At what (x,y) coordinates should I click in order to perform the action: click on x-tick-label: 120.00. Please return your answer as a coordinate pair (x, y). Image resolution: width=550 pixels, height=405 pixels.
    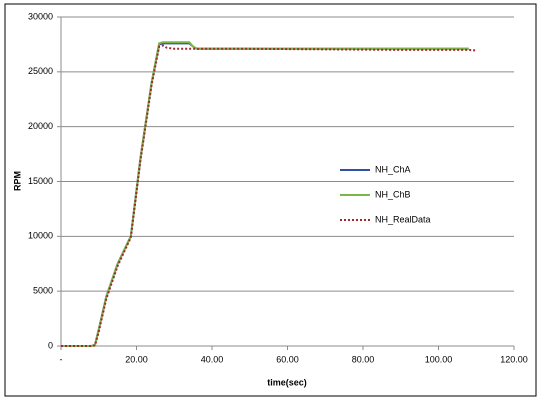
    Looking at the image, I should click on (514, 359).